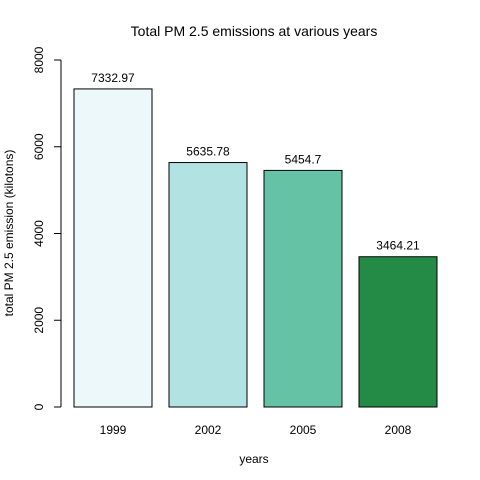 The width and height of the screenshot is (480, 480). I want to click on y-tick-label: 2000, so click(39, 320).